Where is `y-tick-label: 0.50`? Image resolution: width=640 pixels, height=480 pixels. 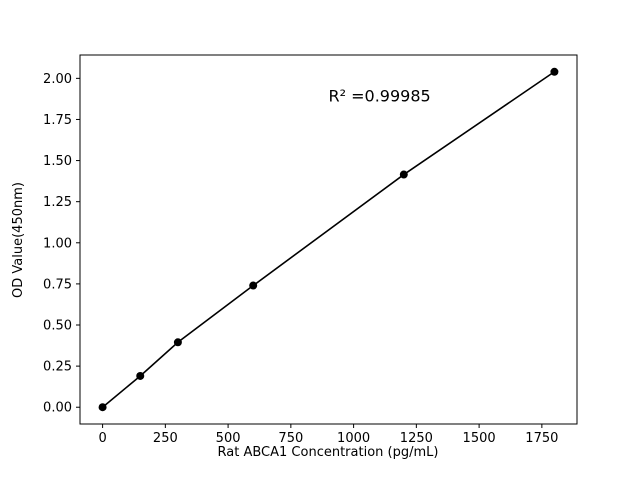
y-tick-label: 0.50 is located at coordinates (57, 326).